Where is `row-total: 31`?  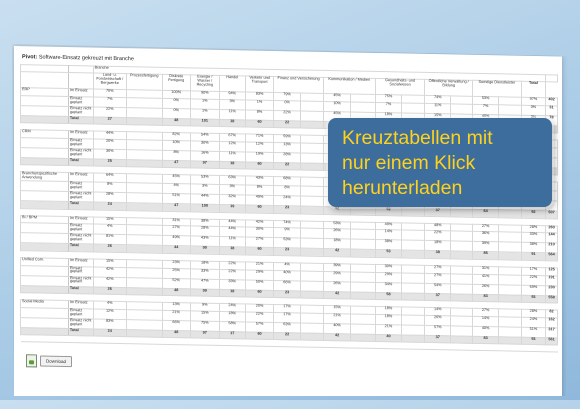
row-total: 31 is located at coordinates (551, 110).